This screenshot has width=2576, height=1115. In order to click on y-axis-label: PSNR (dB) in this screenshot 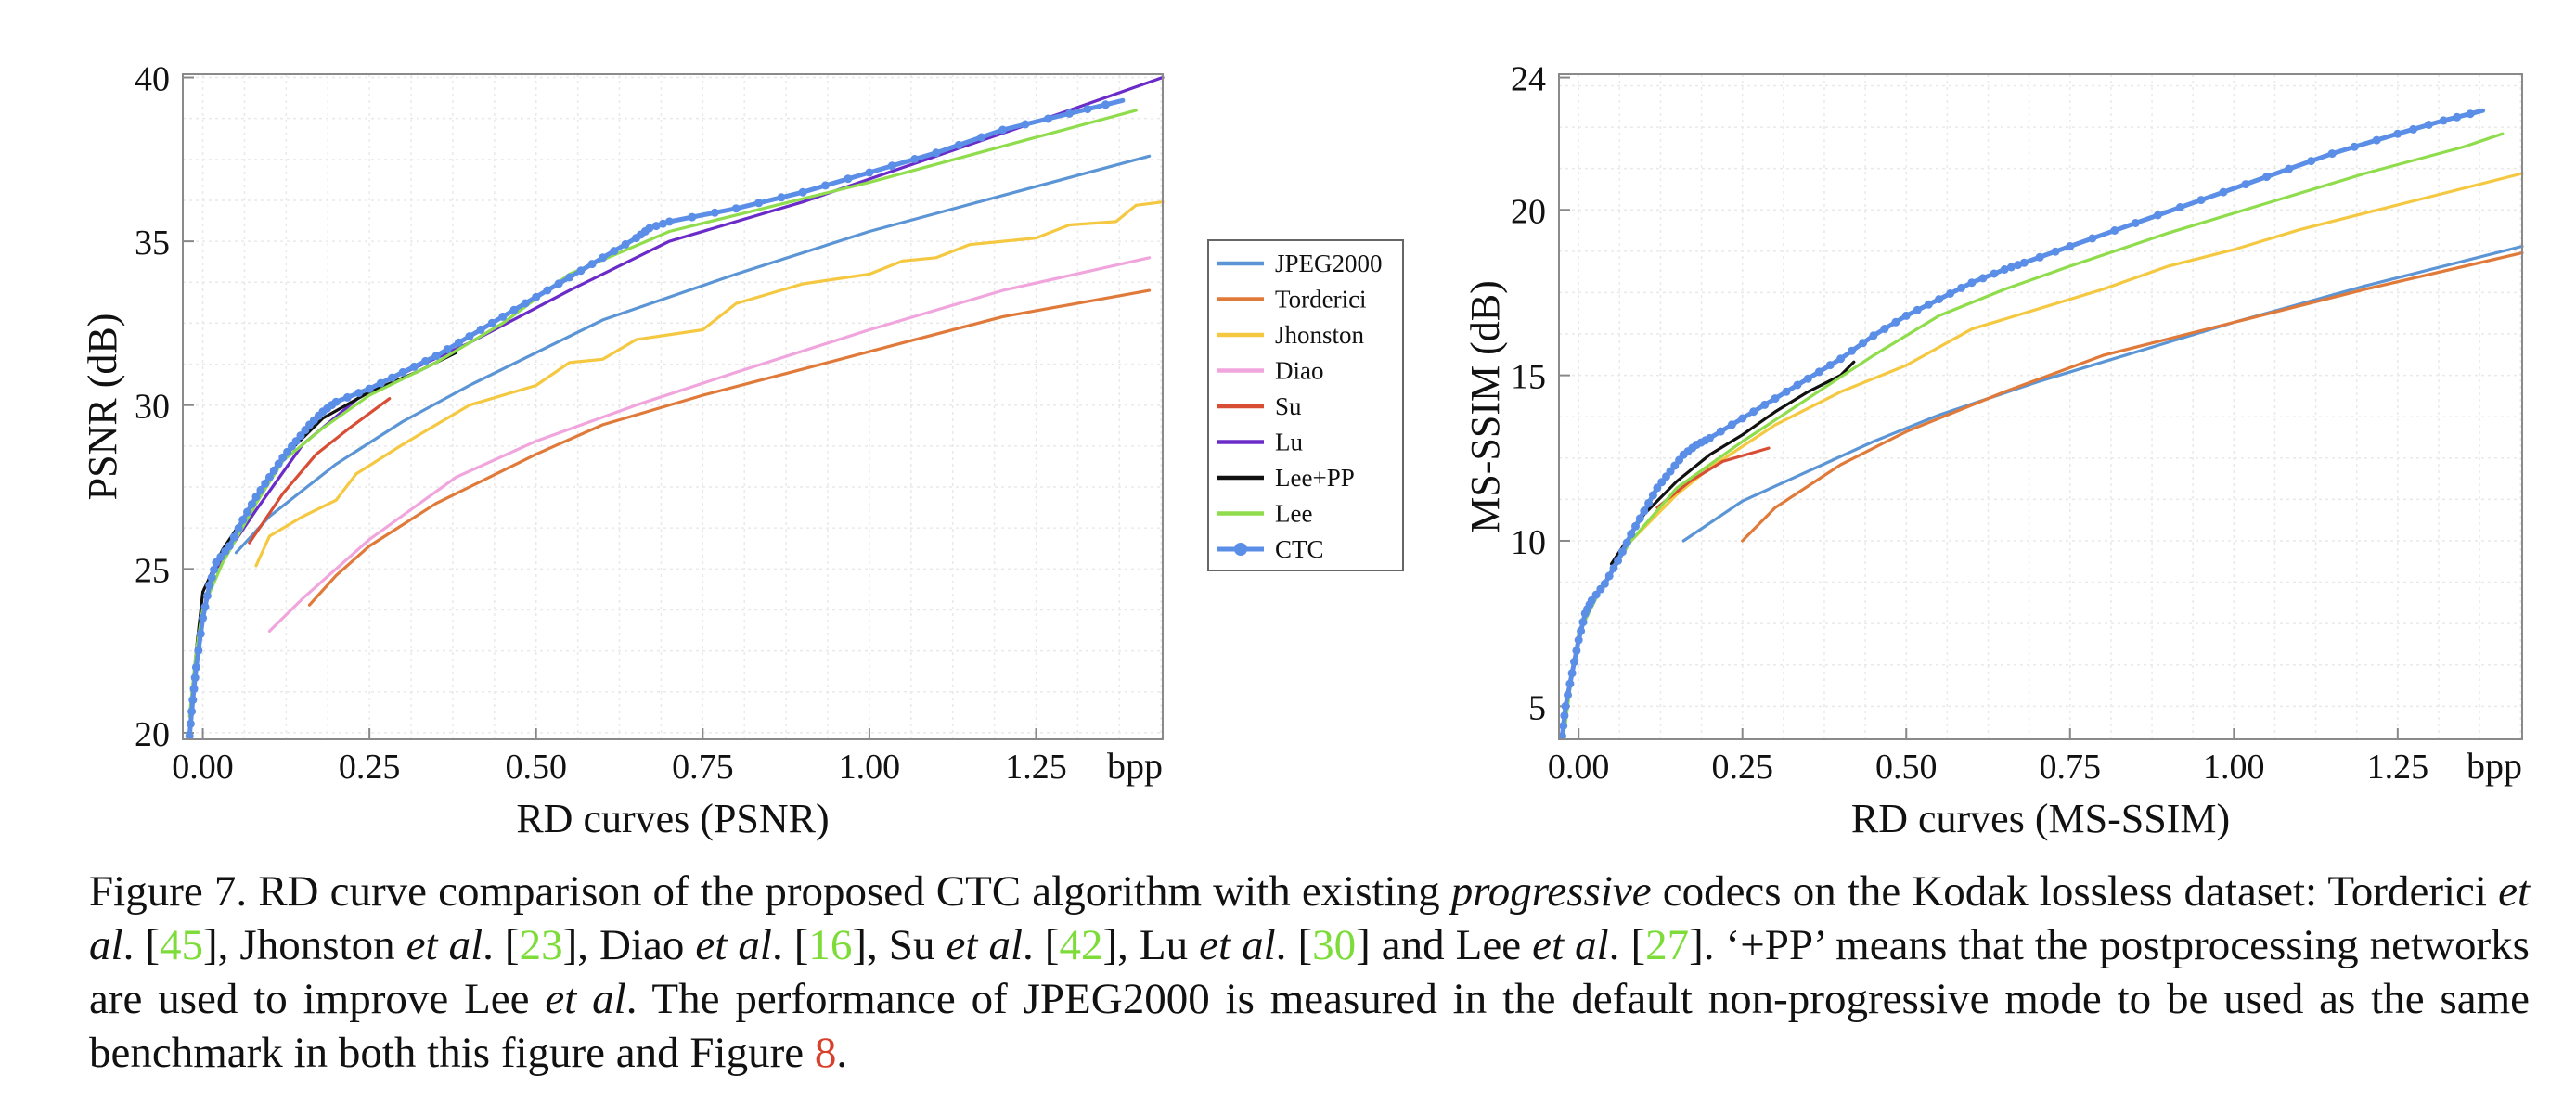, I will do `click(102, 407)`.